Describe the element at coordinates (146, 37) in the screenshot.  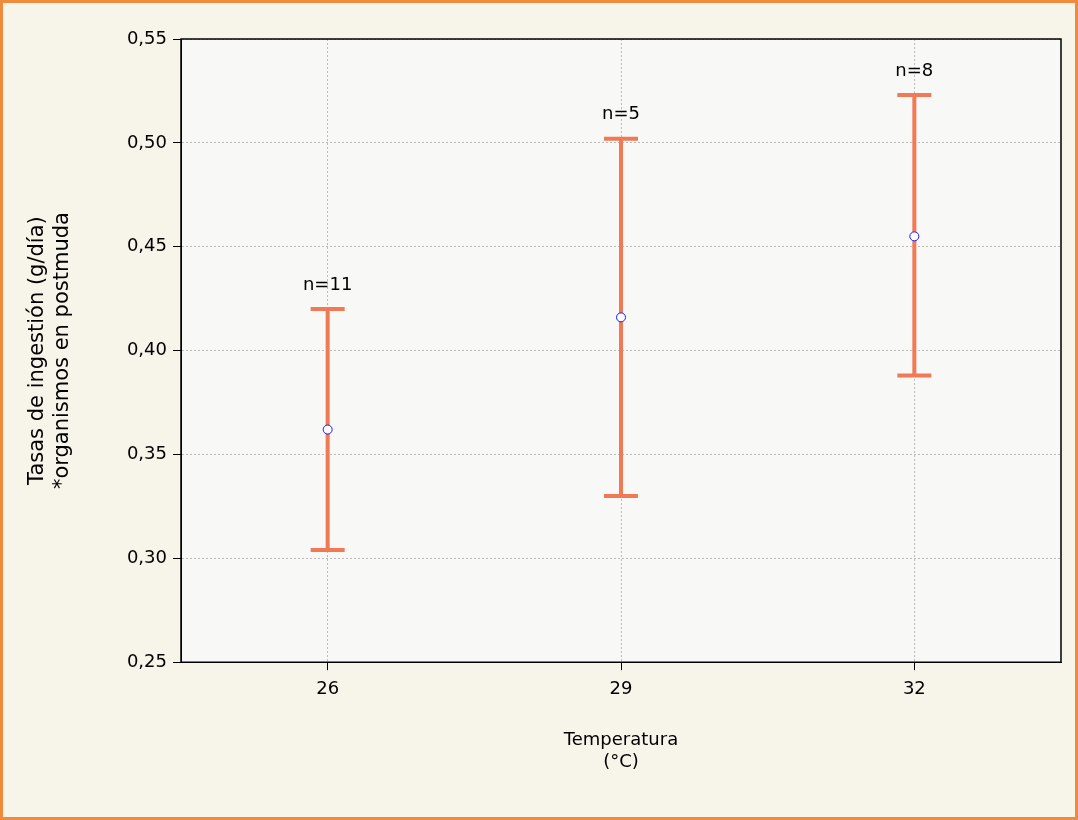
I see `y-tick-label: 0,55` at that location.